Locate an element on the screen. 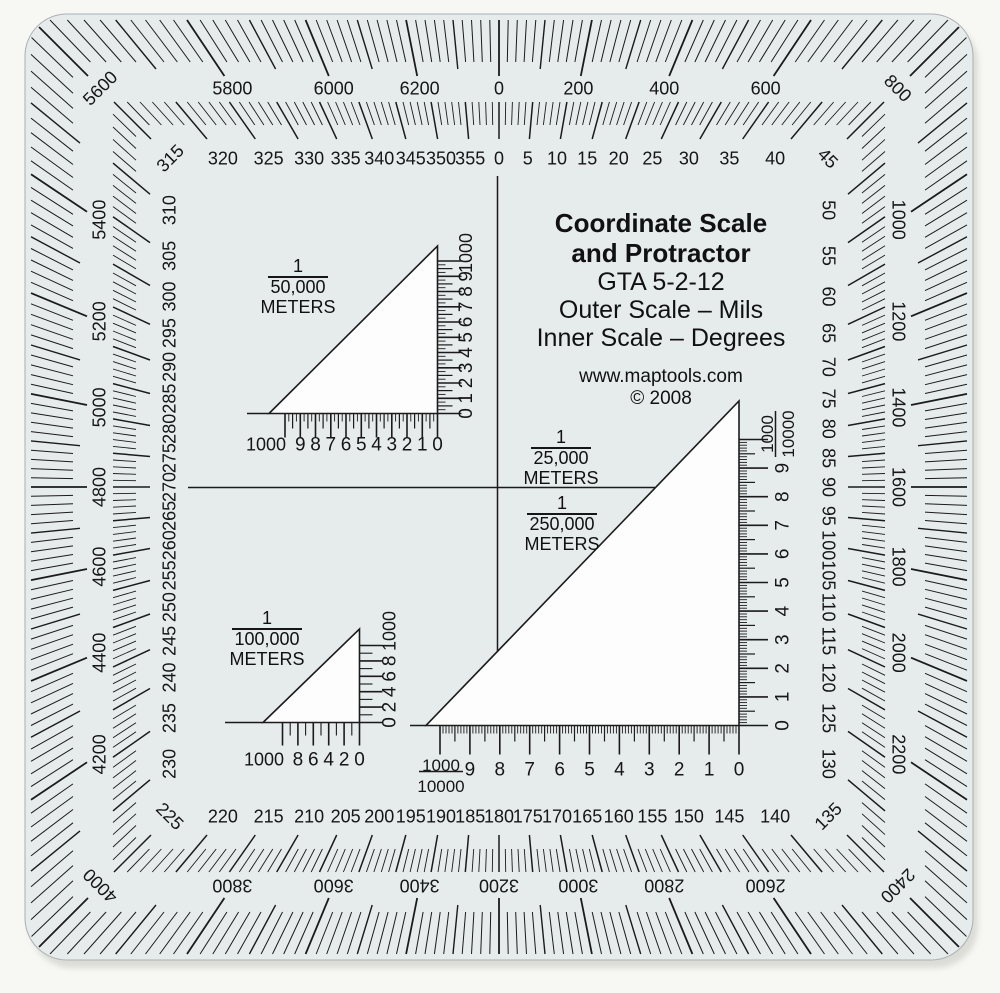 This screenshot has width=1000, height=993. degree-label: 50 is located at coordinates (829, 210).